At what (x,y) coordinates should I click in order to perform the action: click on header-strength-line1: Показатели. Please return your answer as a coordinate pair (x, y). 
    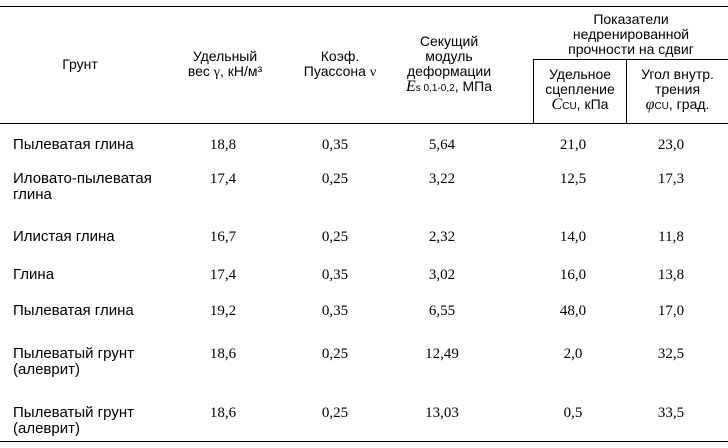
    Looking at the image, I should click on (631, 19).